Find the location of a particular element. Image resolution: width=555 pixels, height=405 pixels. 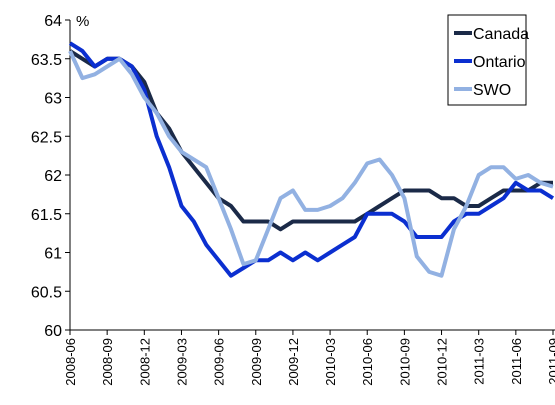

legend-label: SWO is located at coordinates (492, 90).